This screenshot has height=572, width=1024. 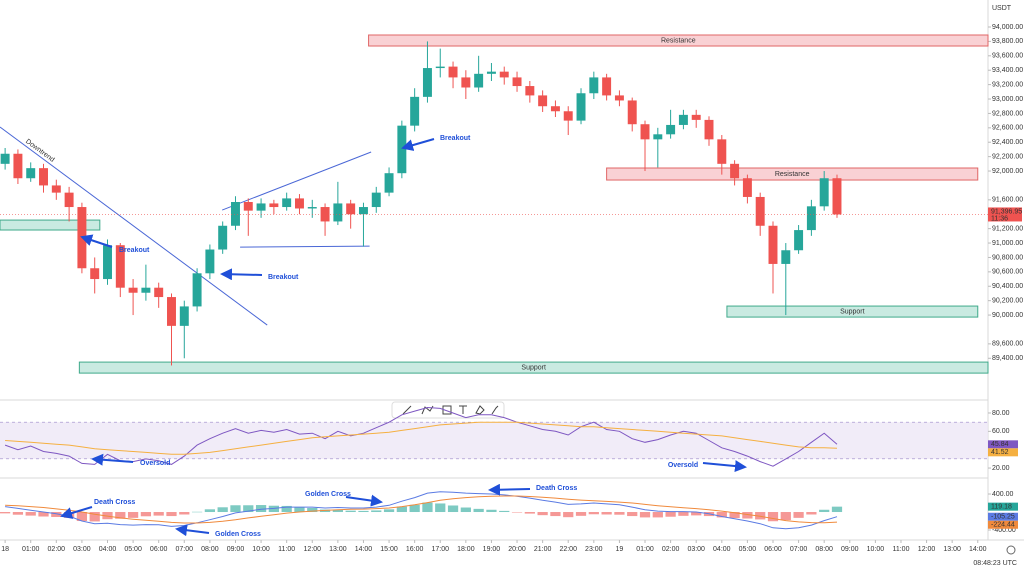 What do you see at coordinates (236, 549) in the screenshot?
I see `x-tick-label: 09:00` at bounding box center [236, 549].